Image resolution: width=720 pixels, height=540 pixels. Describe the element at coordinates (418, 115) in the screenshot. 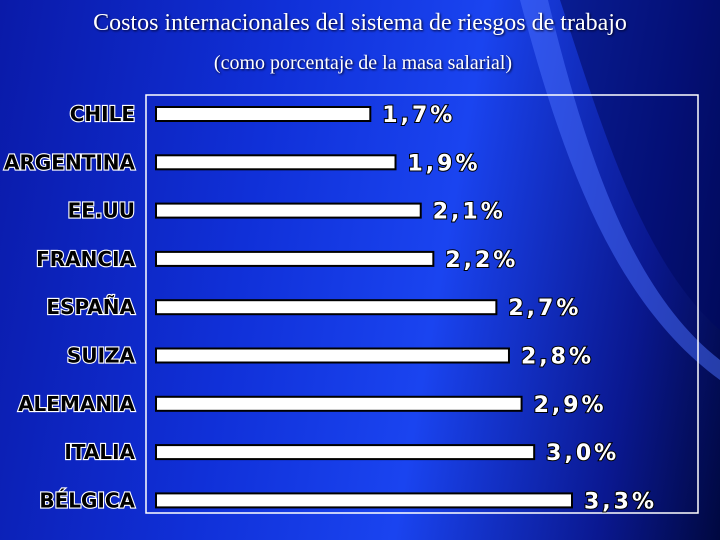

I see `value-label: 1,7%` at that location.